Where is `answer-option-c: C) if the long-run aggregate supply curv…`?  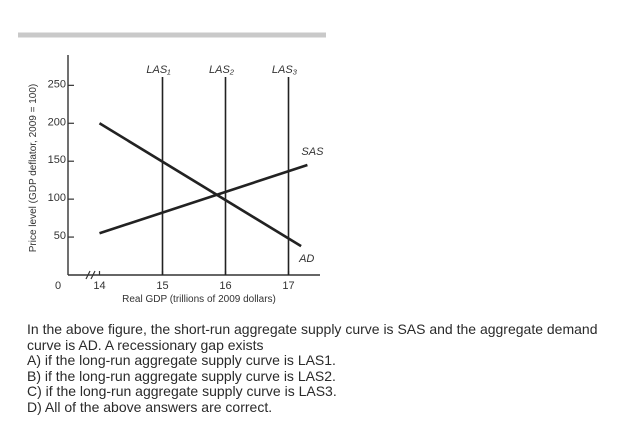
answer-option-c: C) if the long-run aggregate supply curv… is located at coordinates (182, 391).